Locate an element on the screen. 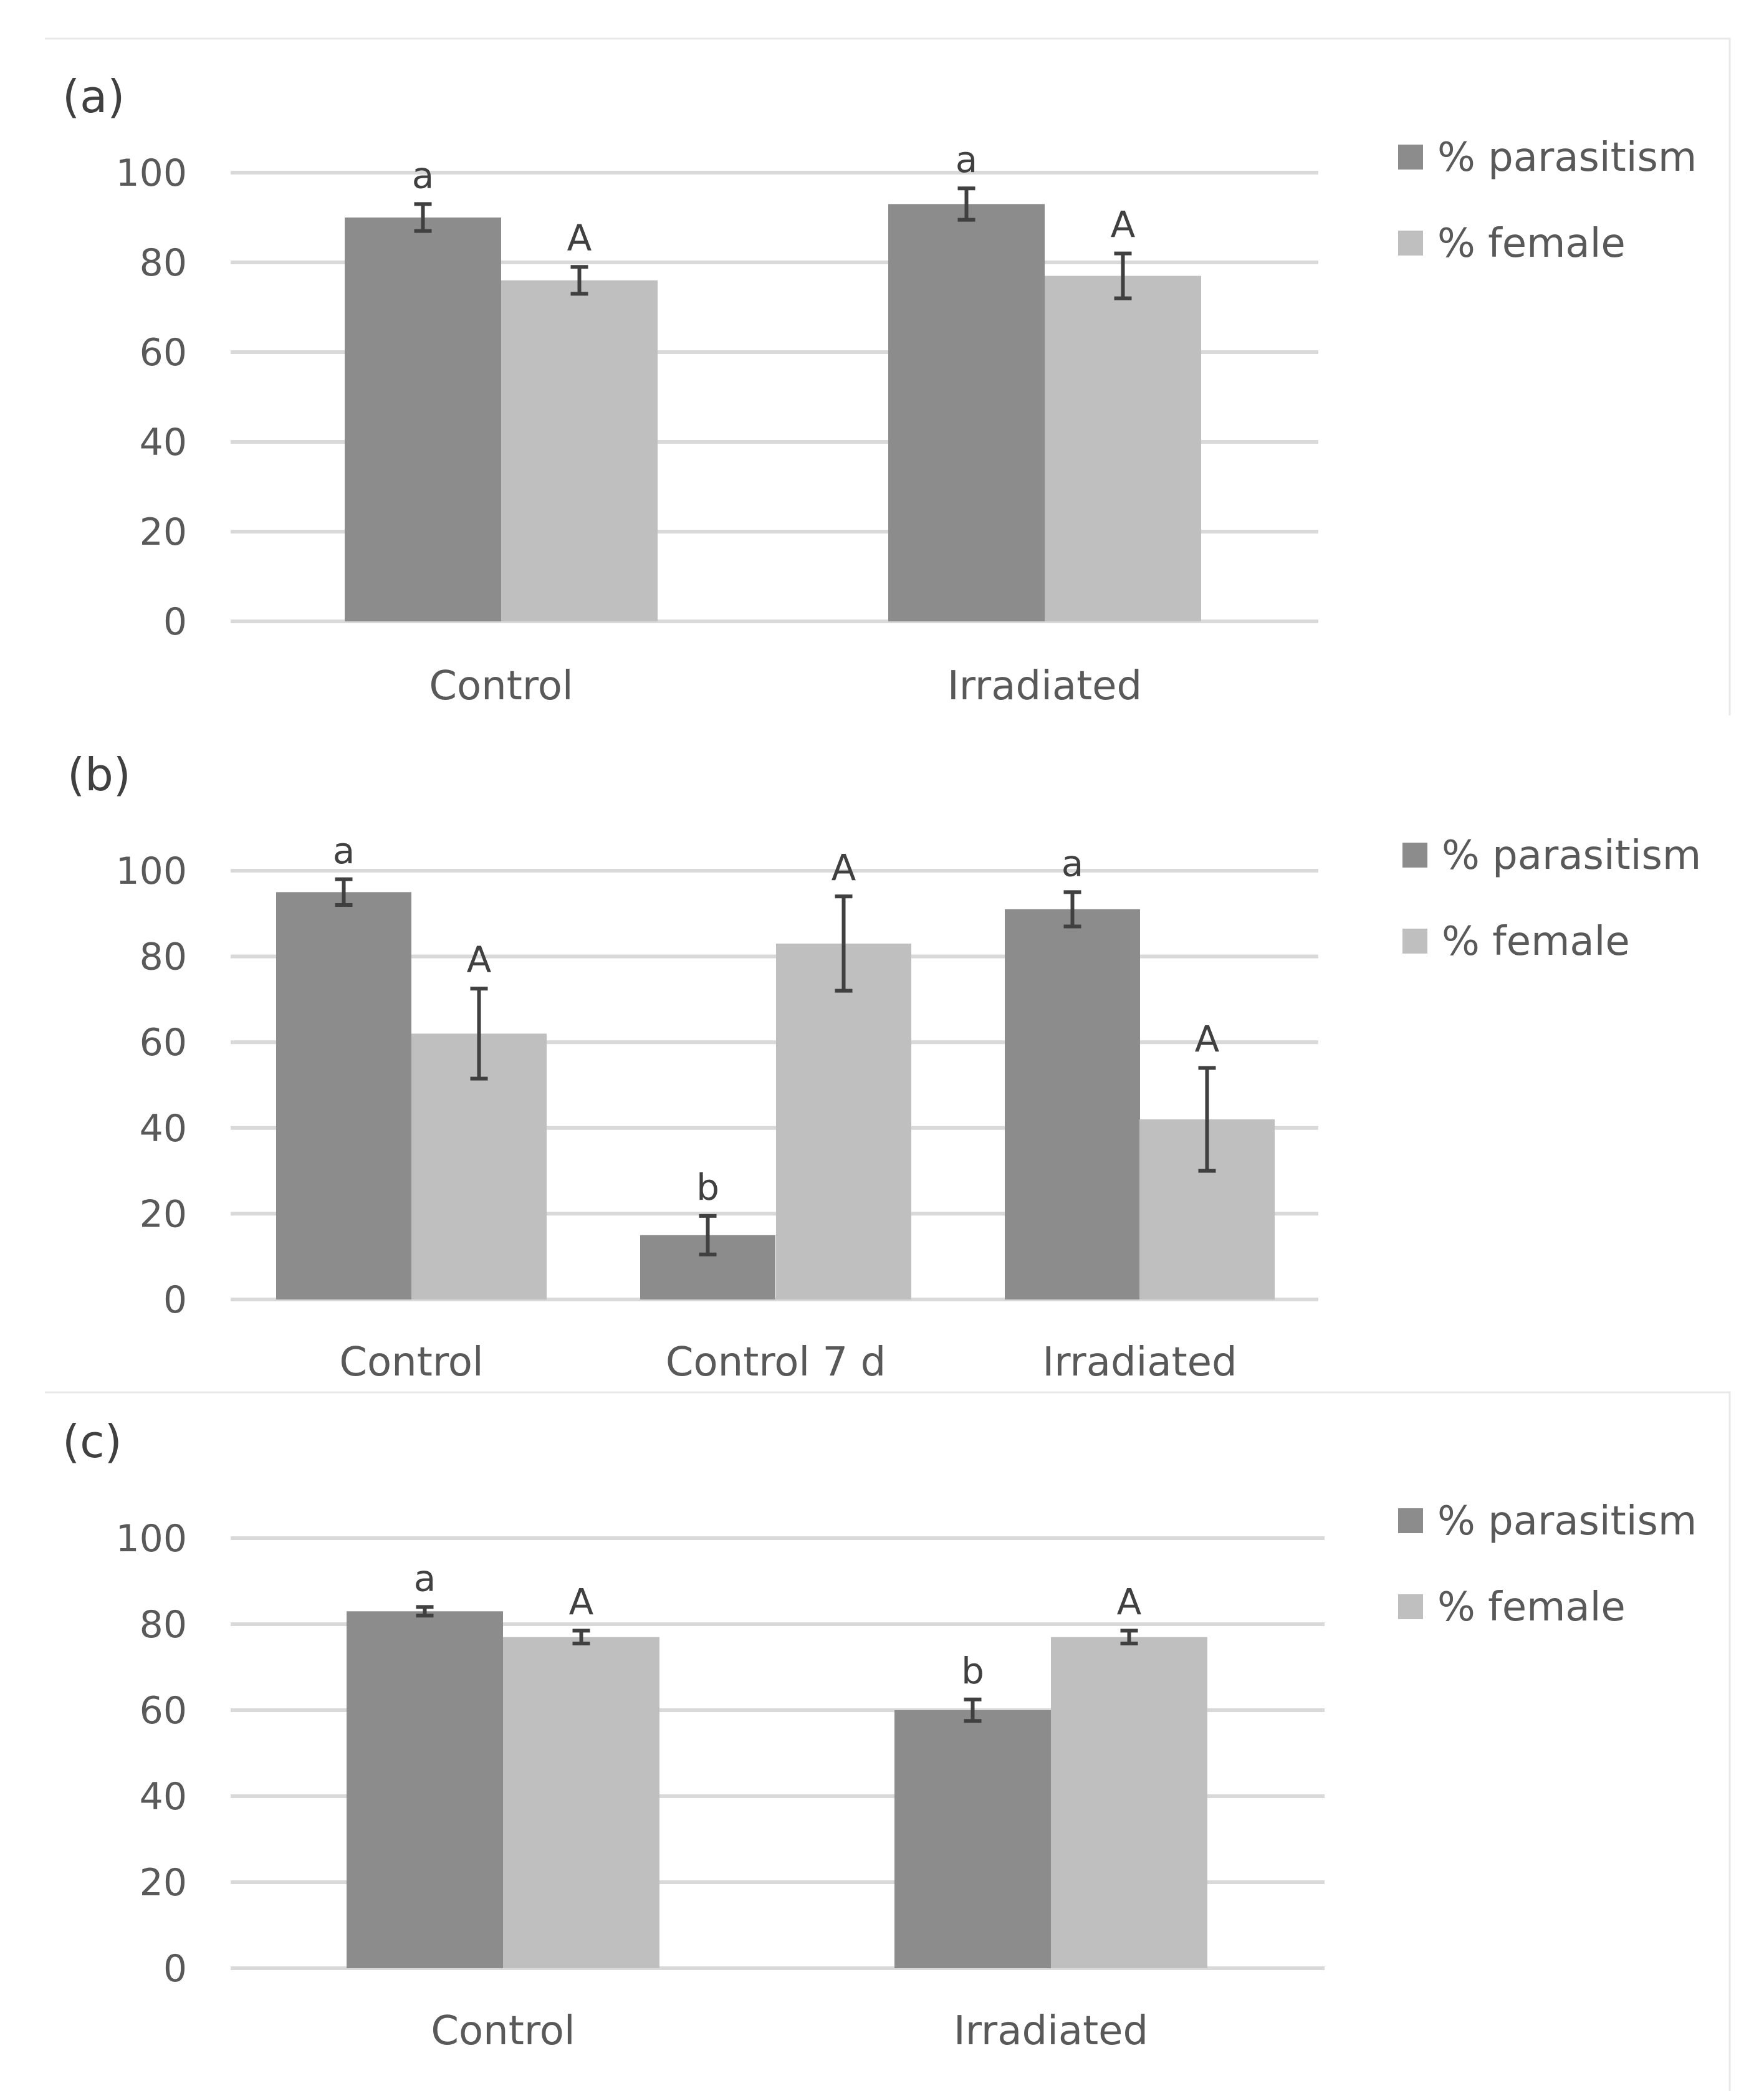  panel-label: (a) is located at coordinates (93, 97).